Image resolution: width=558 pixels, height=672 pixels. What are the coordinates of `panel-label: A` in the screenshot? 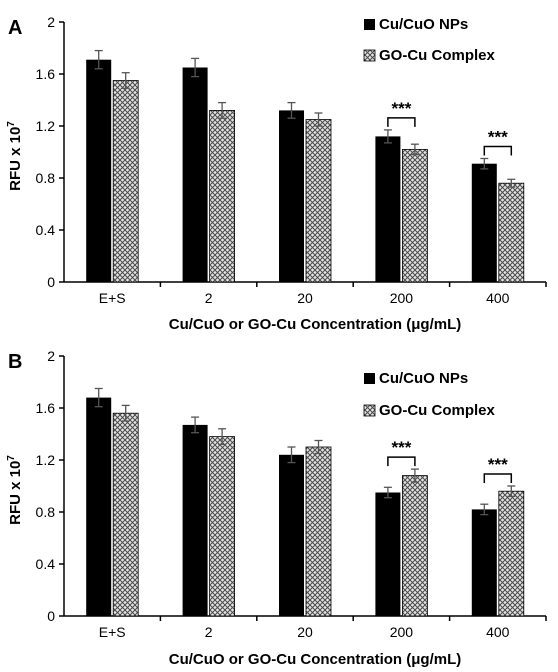 It's located at (15, 28).